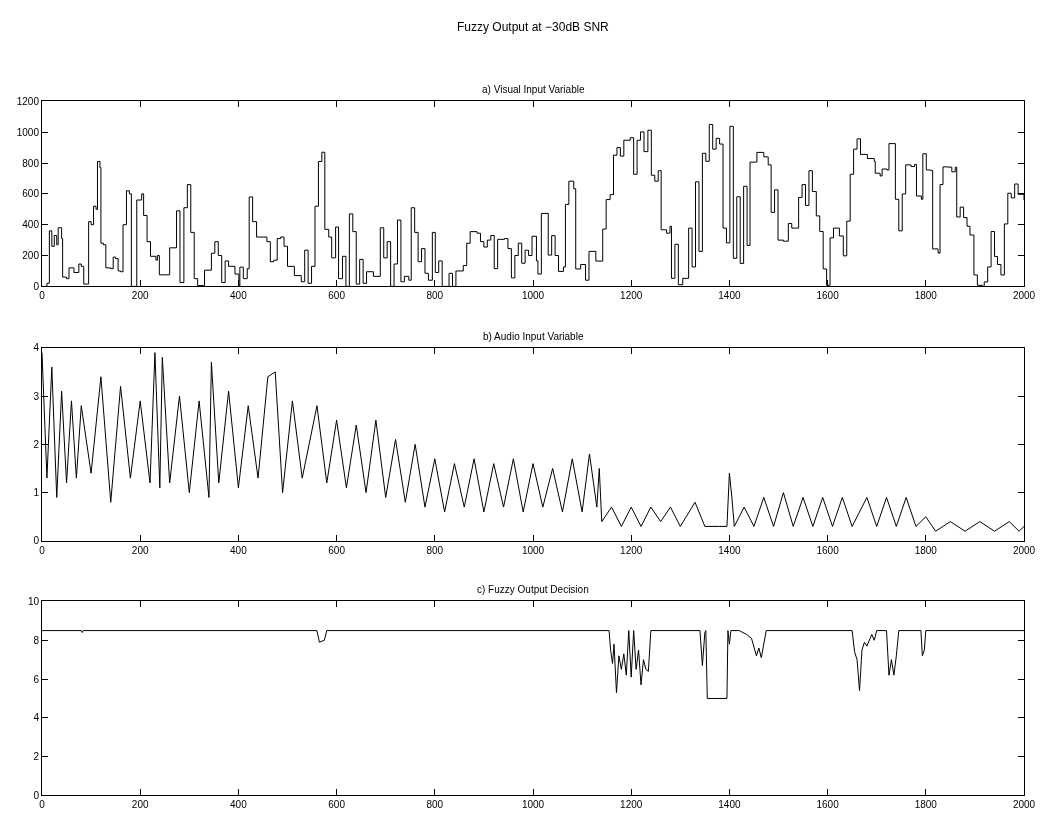 This screenshot has width=1056, height=834. What do you see at coordinates (36, 396) in the screenshot?
I see `y-tick-label: 3` at bounding box center [36, 396].